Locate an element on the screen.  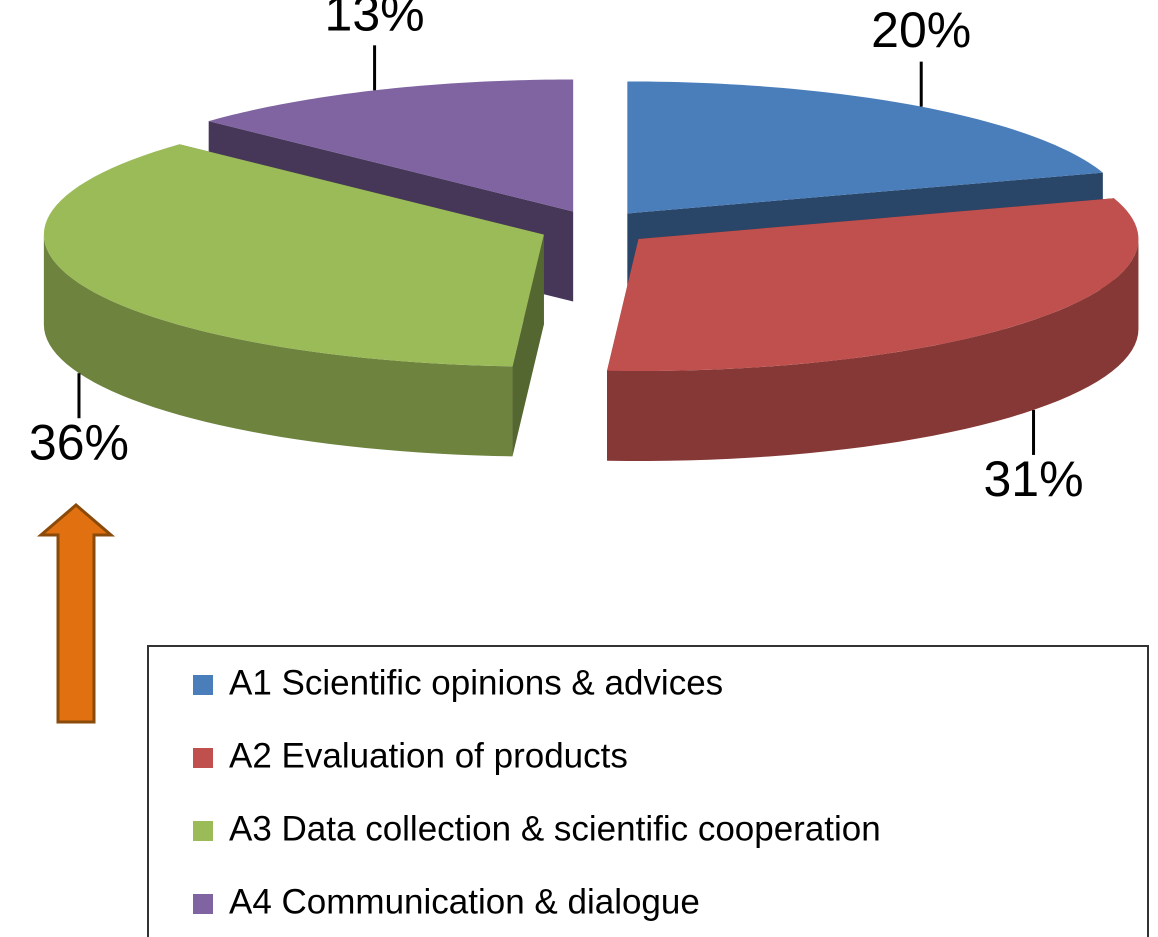
data-label: 13% is located at coordinates (375, 21).